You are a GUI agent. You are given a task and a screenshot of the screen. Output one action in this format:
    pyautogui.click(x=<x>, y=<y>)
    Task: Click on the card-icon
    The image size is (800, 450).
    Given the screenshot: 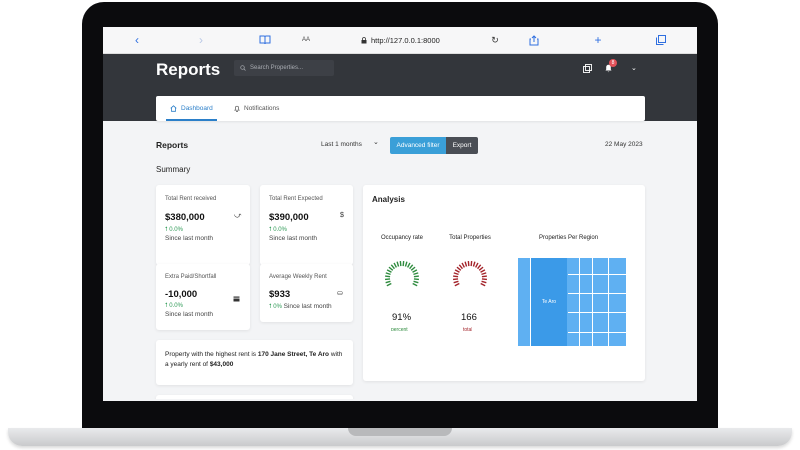 What is the action you would take?
    pyautogui.click(x=236, y=298)
    